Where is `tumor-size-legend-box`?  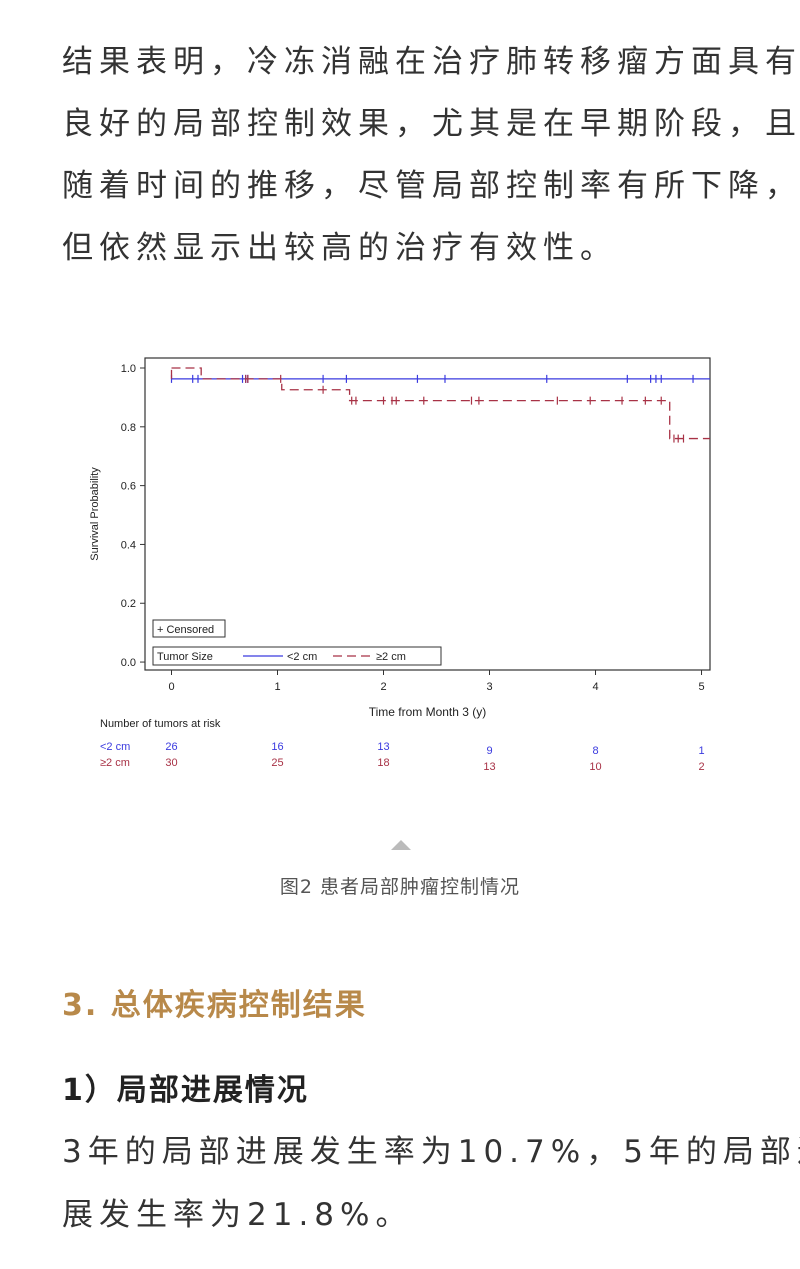
tumor-size-legend-box is located at coordinates (297, 656).